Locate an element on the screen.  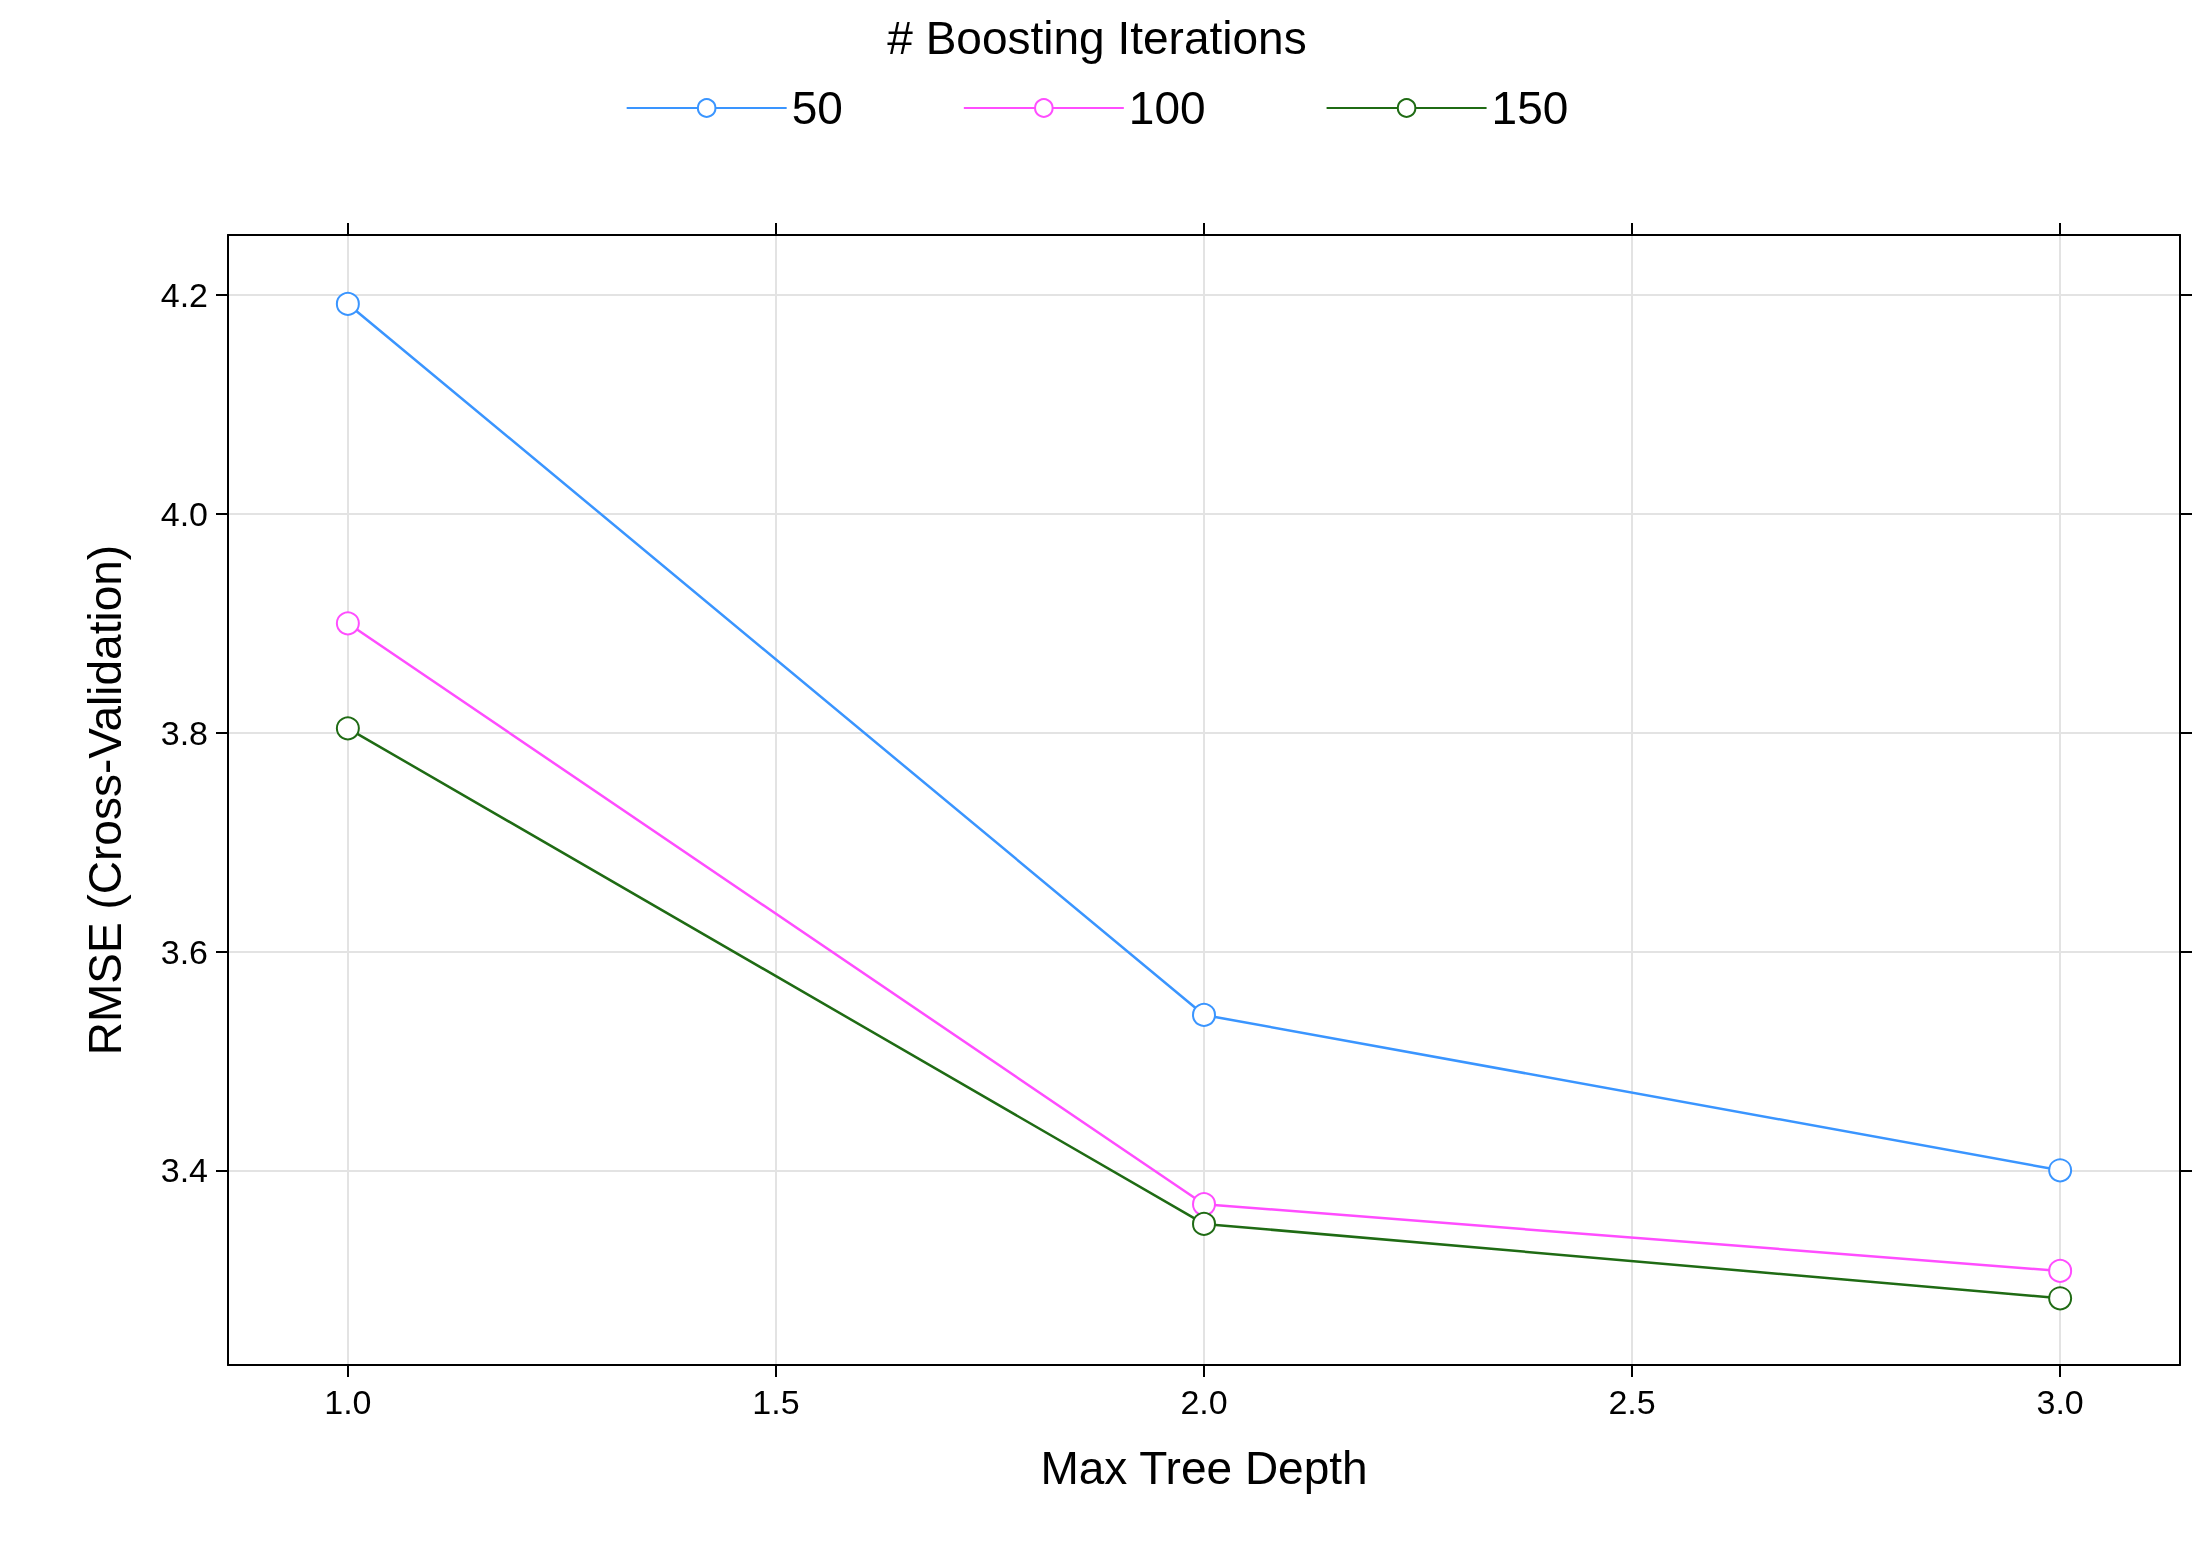
x-tick-label: 2.5 is located at coordinates (1632, 1402).